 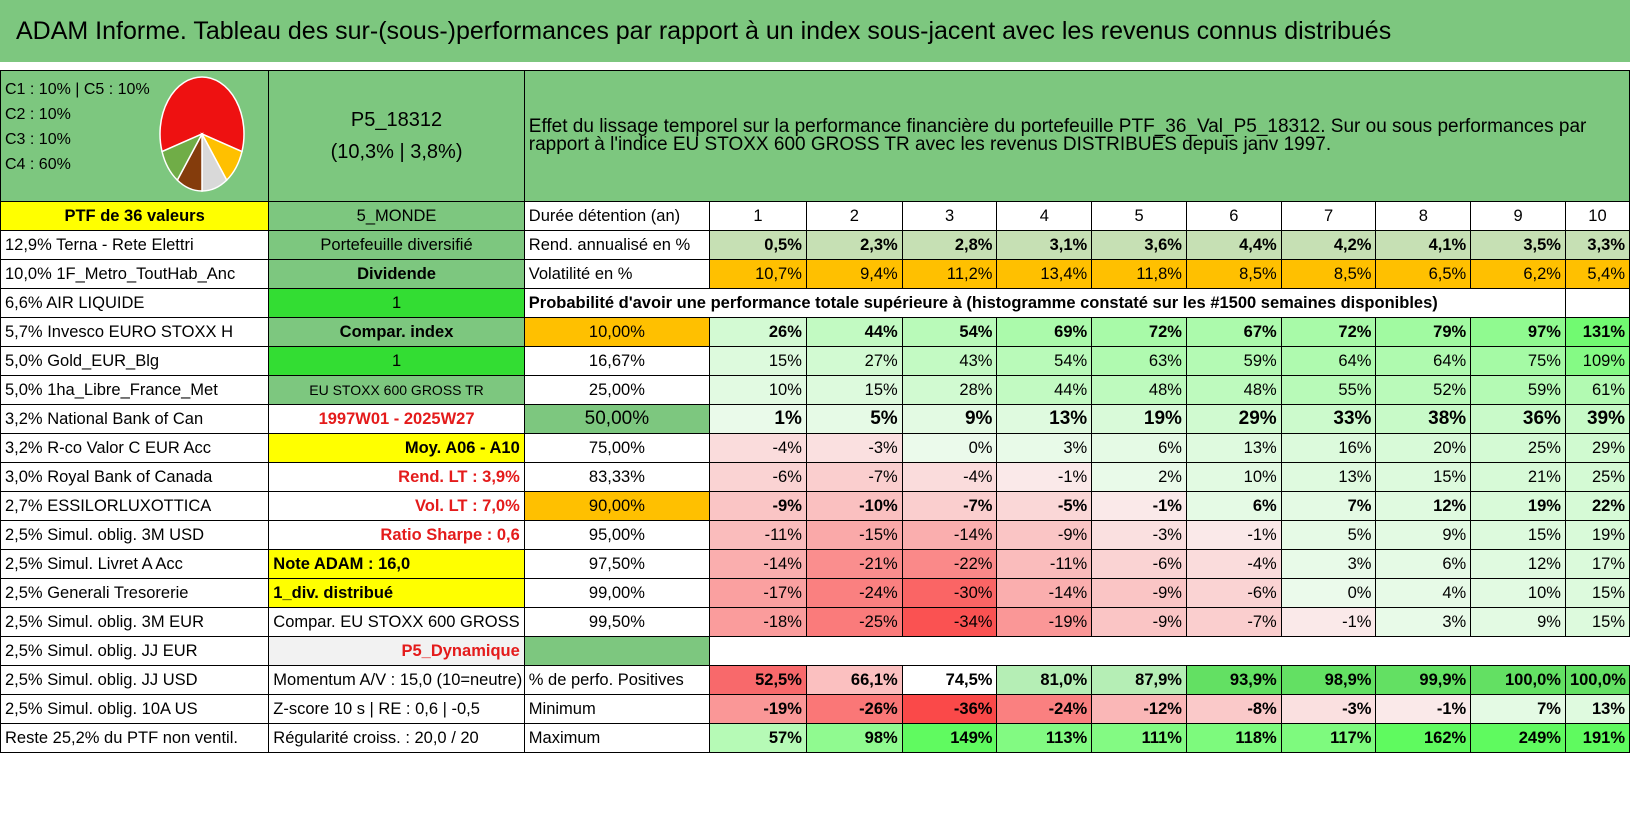 I want to click on value-cell: 55%, so click(x=1328, y=390).